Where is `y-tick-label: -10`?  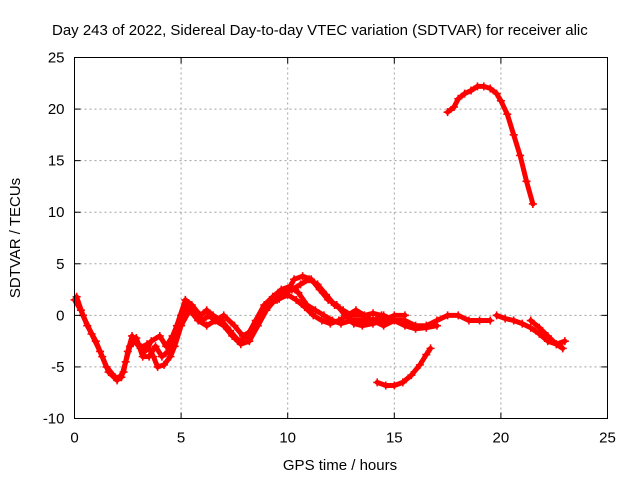 y-tick-label: -10 is located at coordinates (54, 419).